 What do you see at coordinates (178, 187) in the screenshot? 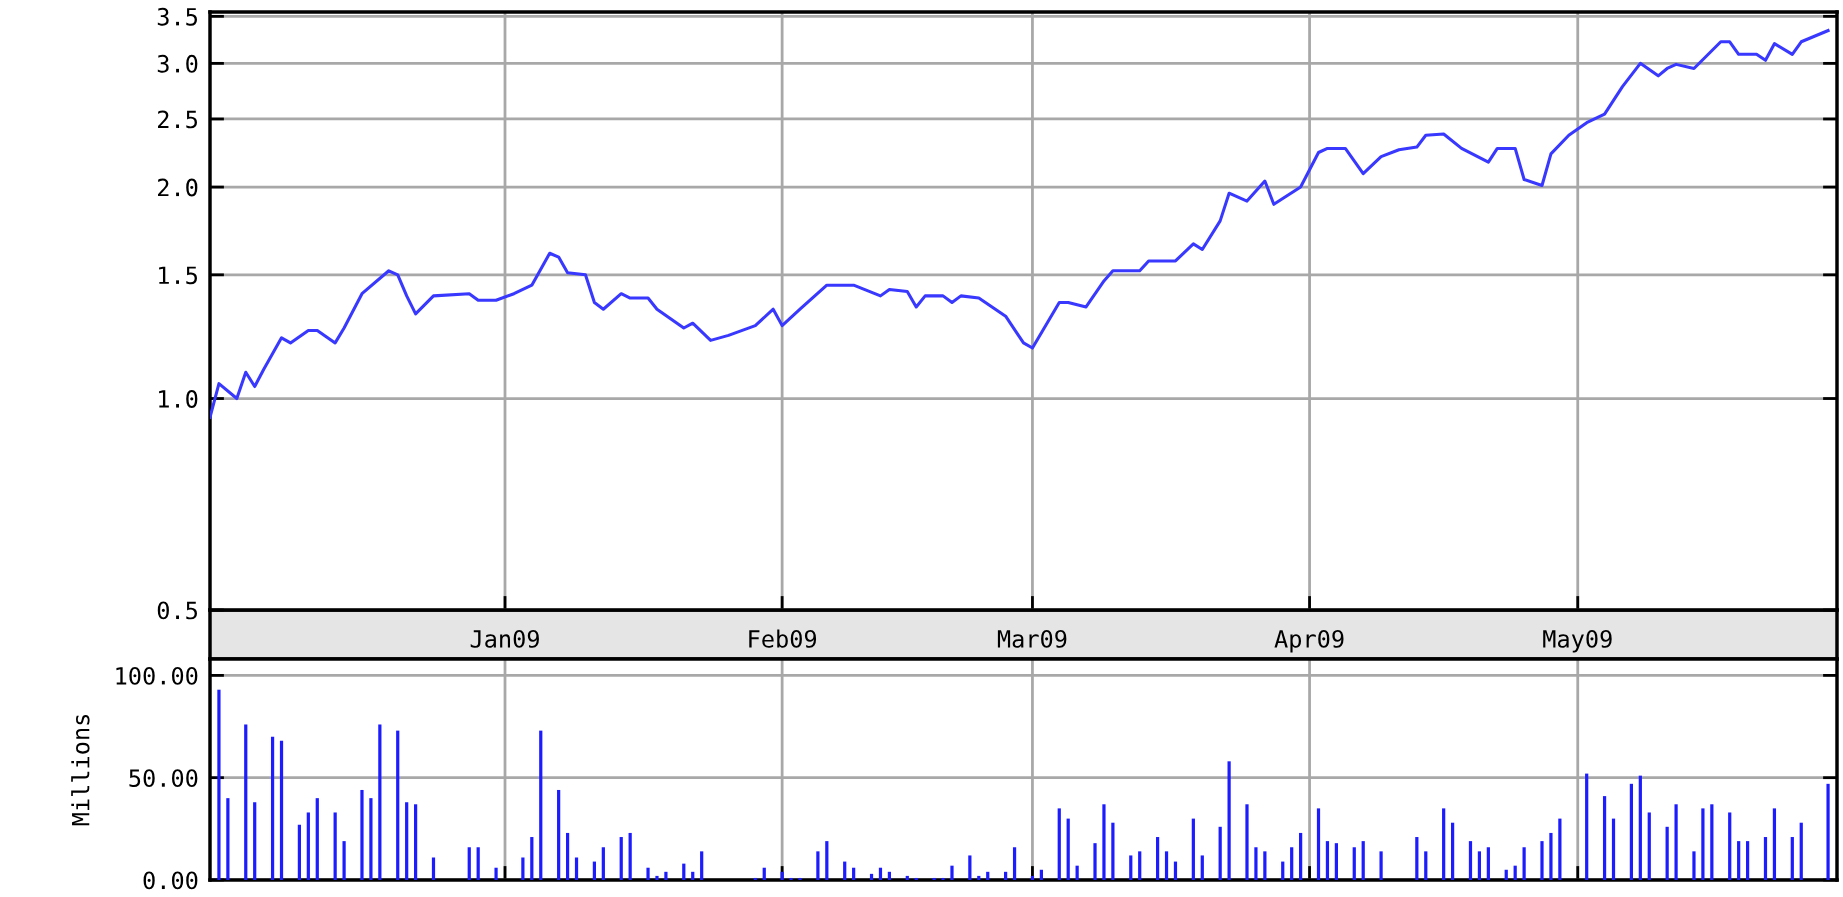
I see `y-tick-label: 2.0` at bounding box center [178, 187].